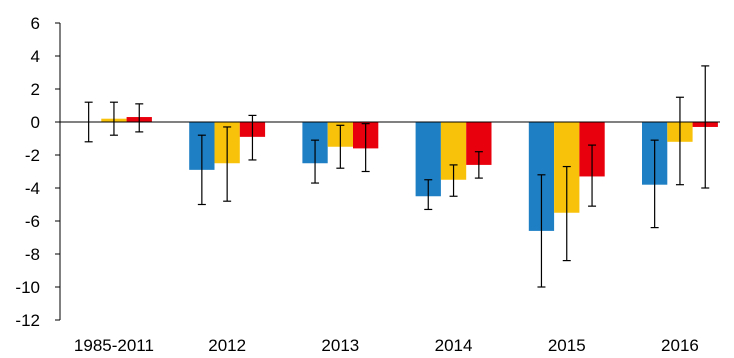  Describe the element at coordinates (35, 23) in the screenshot. I see `y-tick-label: 6` at that location.